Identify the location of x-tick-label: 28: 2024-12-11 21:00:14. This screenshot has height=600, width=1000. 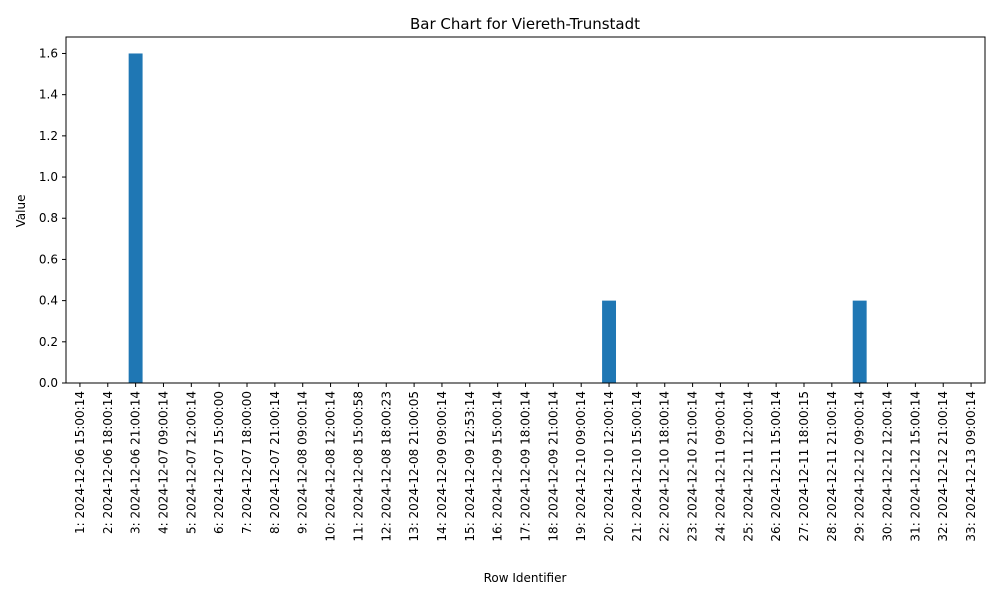
(832, 466).